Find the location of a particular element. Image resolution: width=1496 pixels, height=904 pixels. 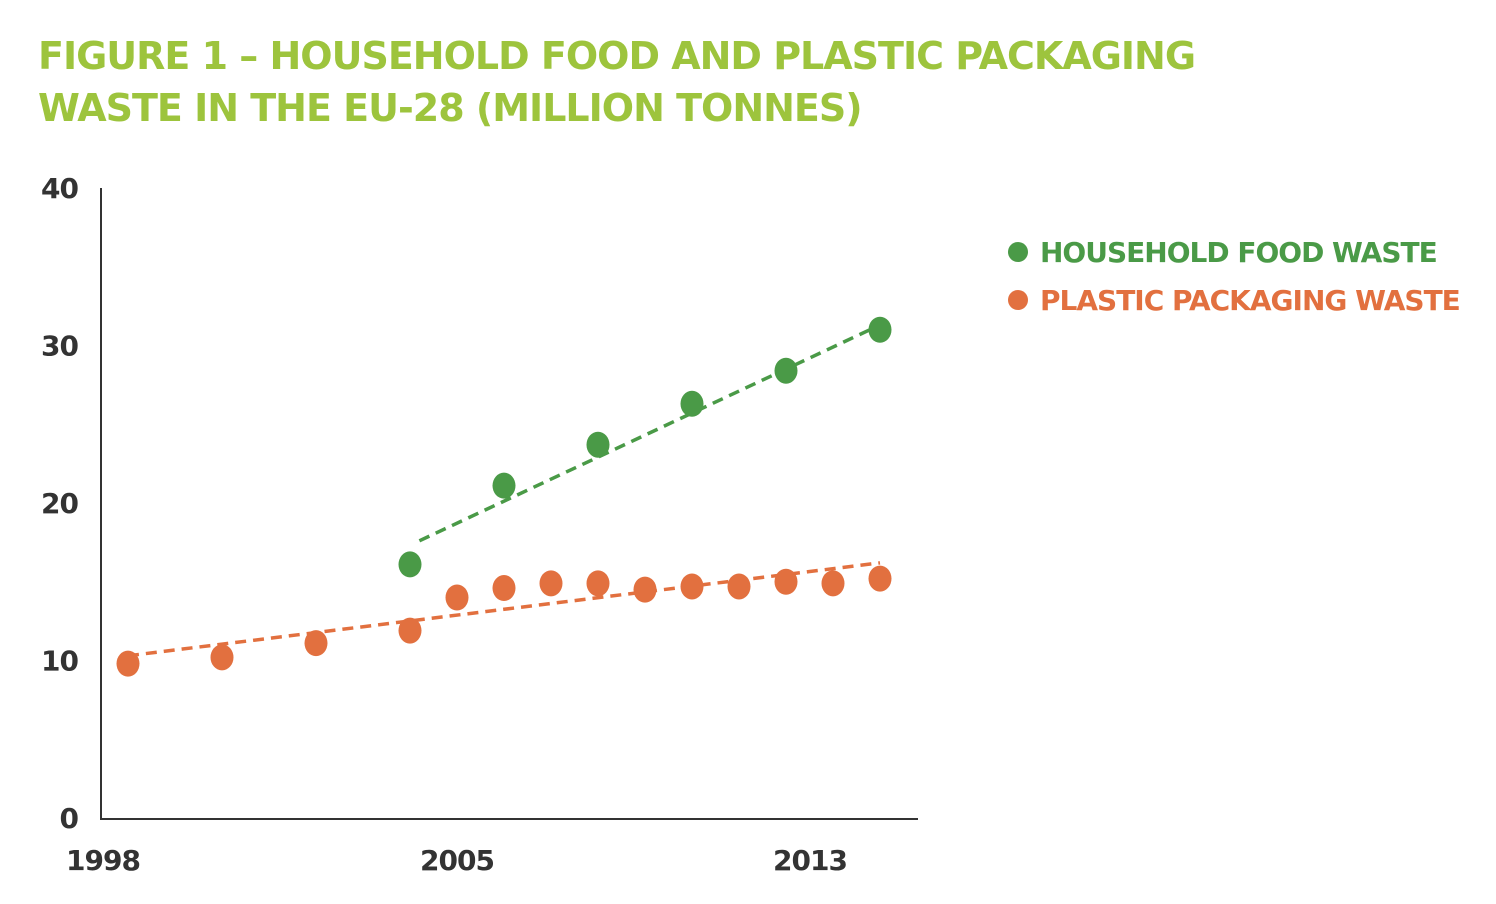

y-tick-label: 0 is located at coordinates (69, 818).